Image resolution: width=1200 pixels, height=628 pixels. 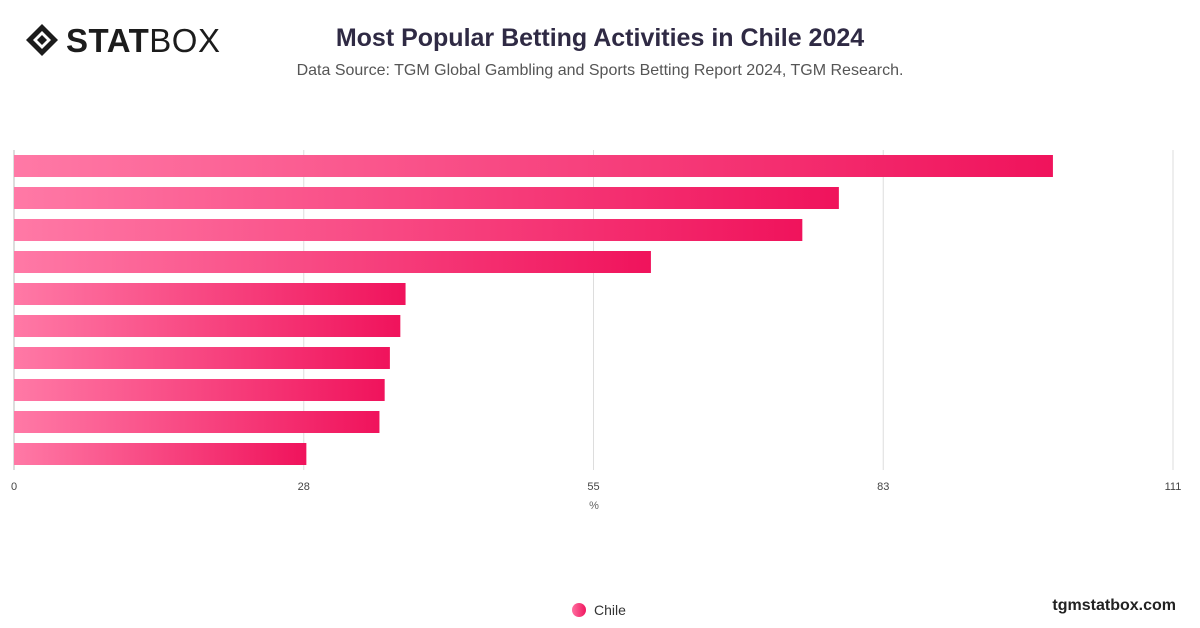 What do you see at coordinates (1114, 605) in the screenshot?
I see `website-url: tgmstatbox.com` at bounding box center [1114, 605].